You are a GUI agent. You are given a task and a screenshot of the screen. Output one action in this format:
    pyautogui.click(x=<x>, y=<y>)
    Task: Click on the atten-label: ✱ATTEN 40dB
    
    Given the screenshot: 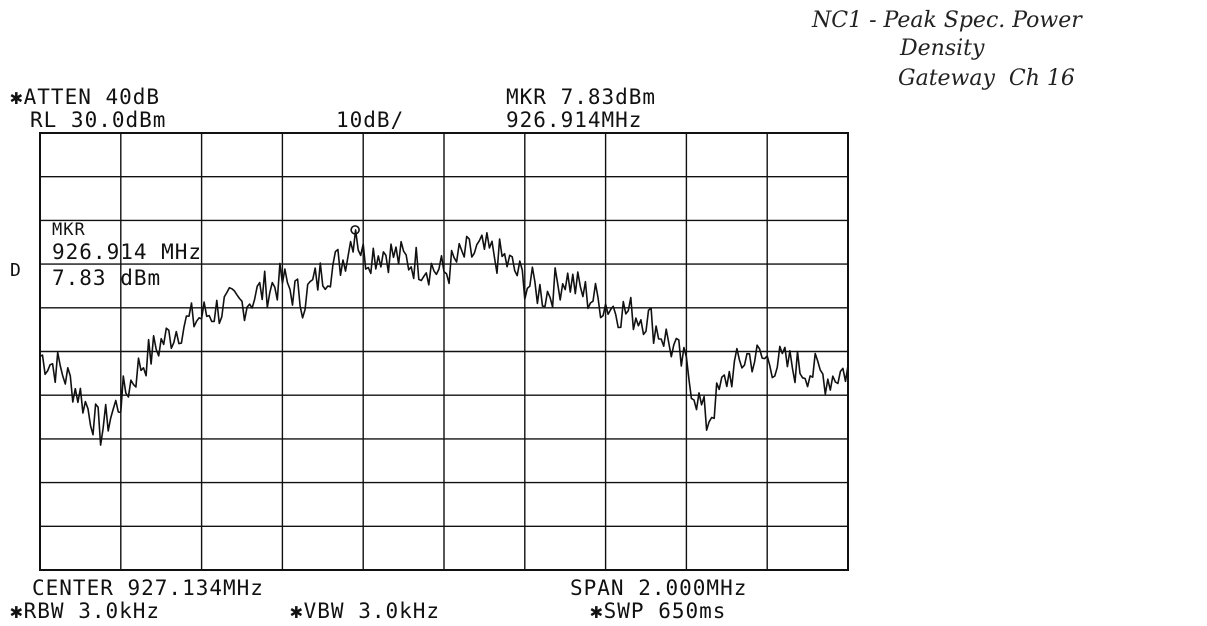 What is the action you would take?
    pyautogui.click(x=85, y=97)
    